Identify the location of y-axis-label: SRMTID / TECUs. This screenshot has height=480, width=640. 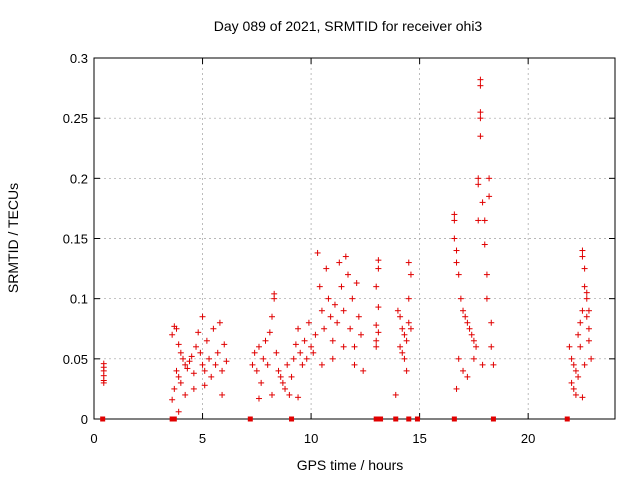
(13, 238).